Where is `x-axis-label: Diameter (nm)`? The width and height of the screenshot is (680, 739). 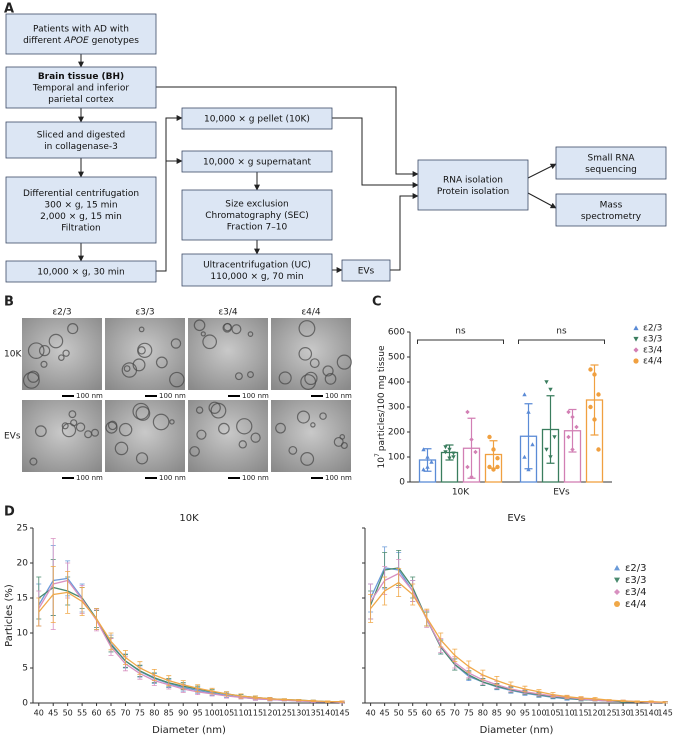 x-axis-label: Diameter (nm) is located at coordinates (517, 730).